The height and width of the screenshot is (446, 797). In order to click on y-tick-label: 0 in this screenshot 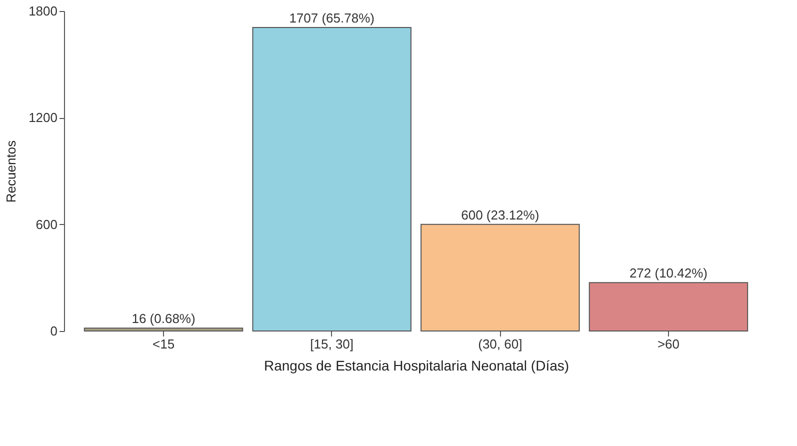, I will do `click(54, 331)`.